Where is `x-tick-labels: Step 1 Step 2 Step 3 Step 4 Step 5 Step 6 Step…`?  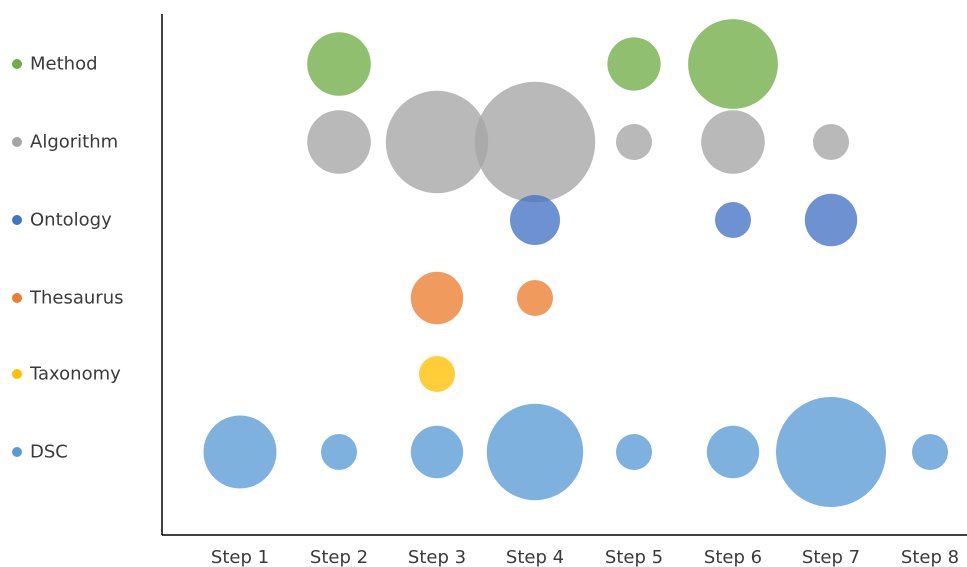
x-tick-labels: Step 1 Step 2 Step 3 Step 4 Step 5 Step 6 Step… is located at coordinates (585, 557).